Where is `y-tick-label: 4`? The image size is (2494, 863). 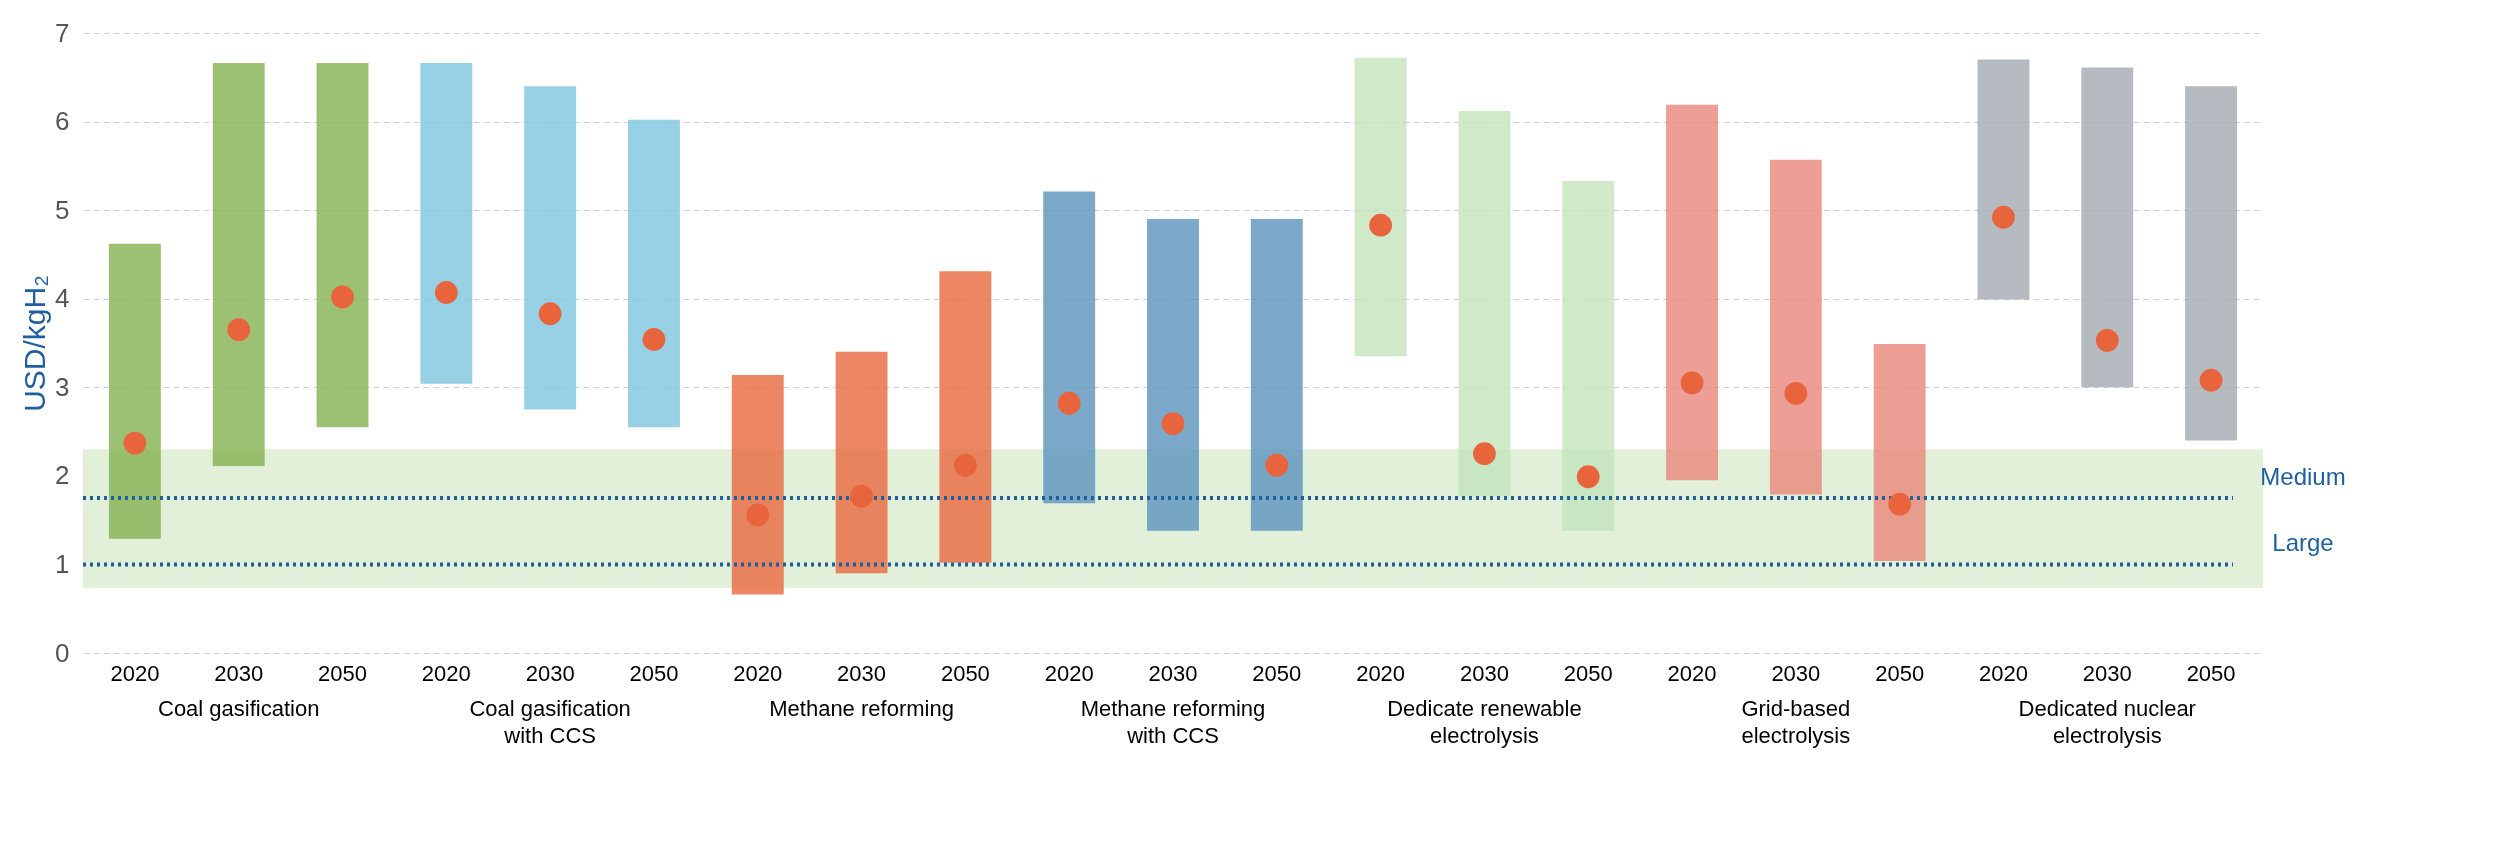
y-tick-label: 4 is located at coordinates (62, 298).